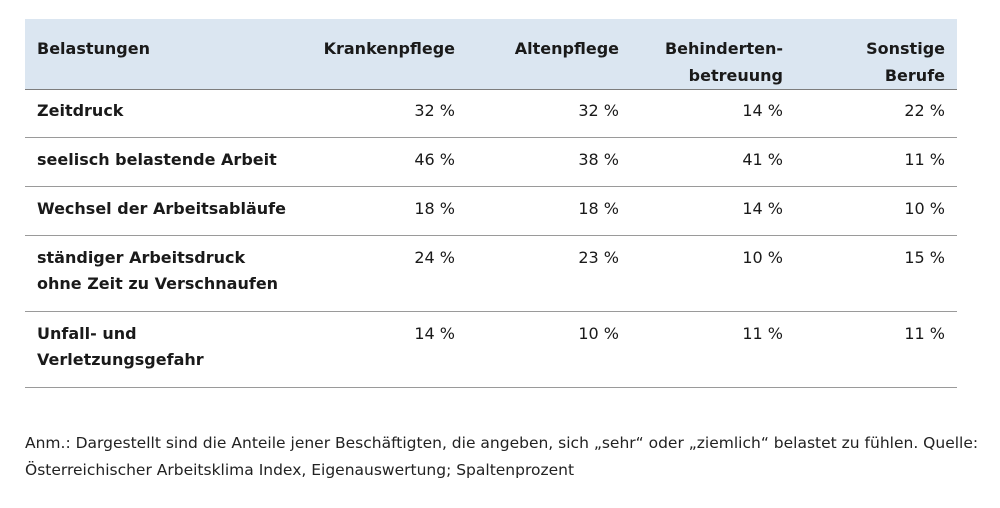 This screenshot has height=508, width=1000. I want to click on row-label: Zeitdruck, so click(167, 113).